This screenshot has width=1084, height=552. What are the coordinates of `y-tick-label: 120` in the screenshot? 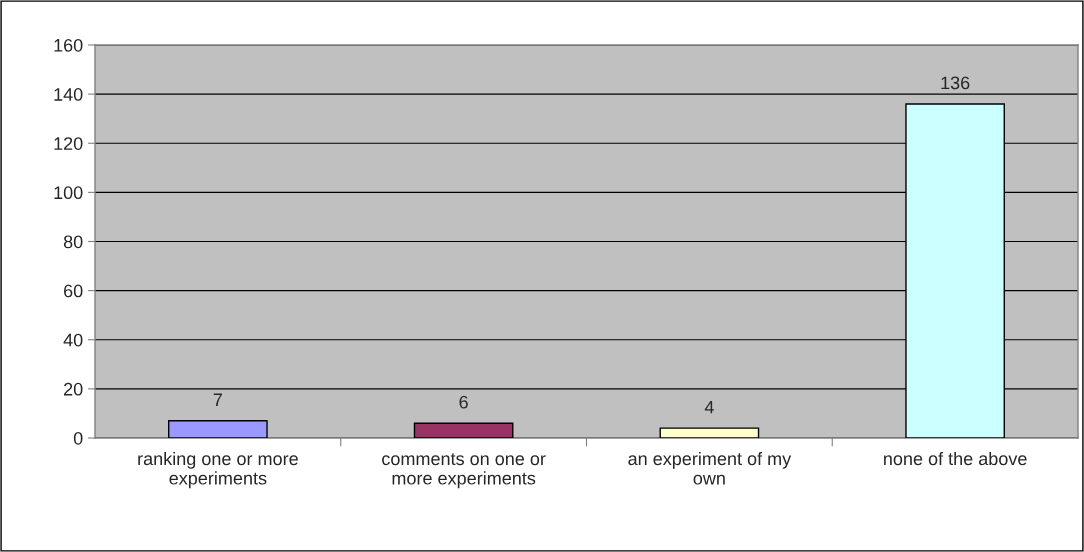 It's located at (68, 143).